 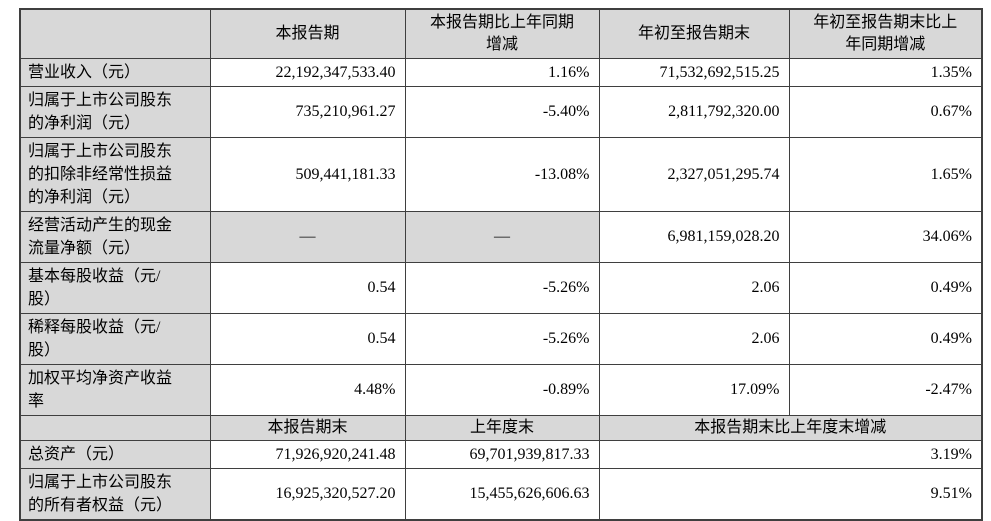 I want to click on cell-ytd-change: 1.35%, so click(x=885, y=72).